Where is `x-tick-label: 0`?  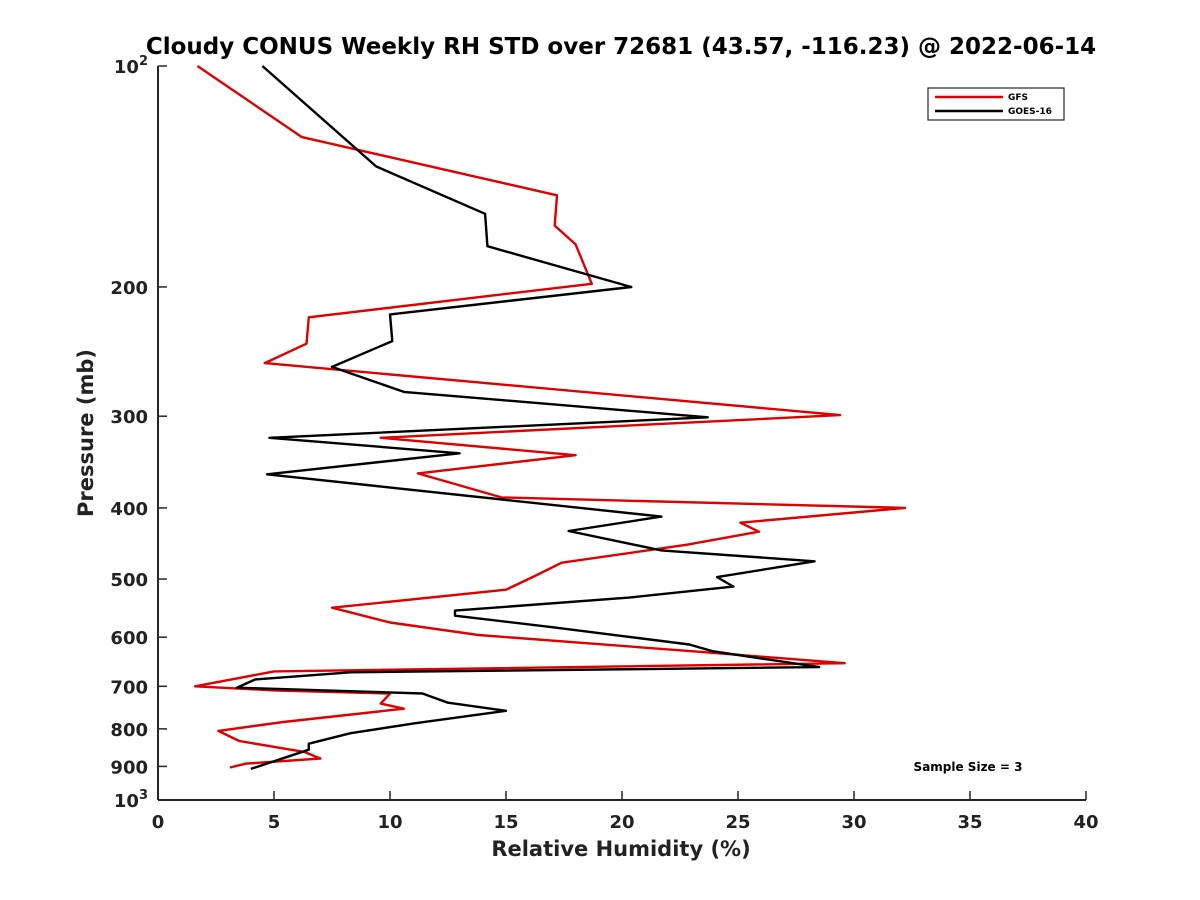 x-tick-label: 0 is located at coordinates (158, 822).